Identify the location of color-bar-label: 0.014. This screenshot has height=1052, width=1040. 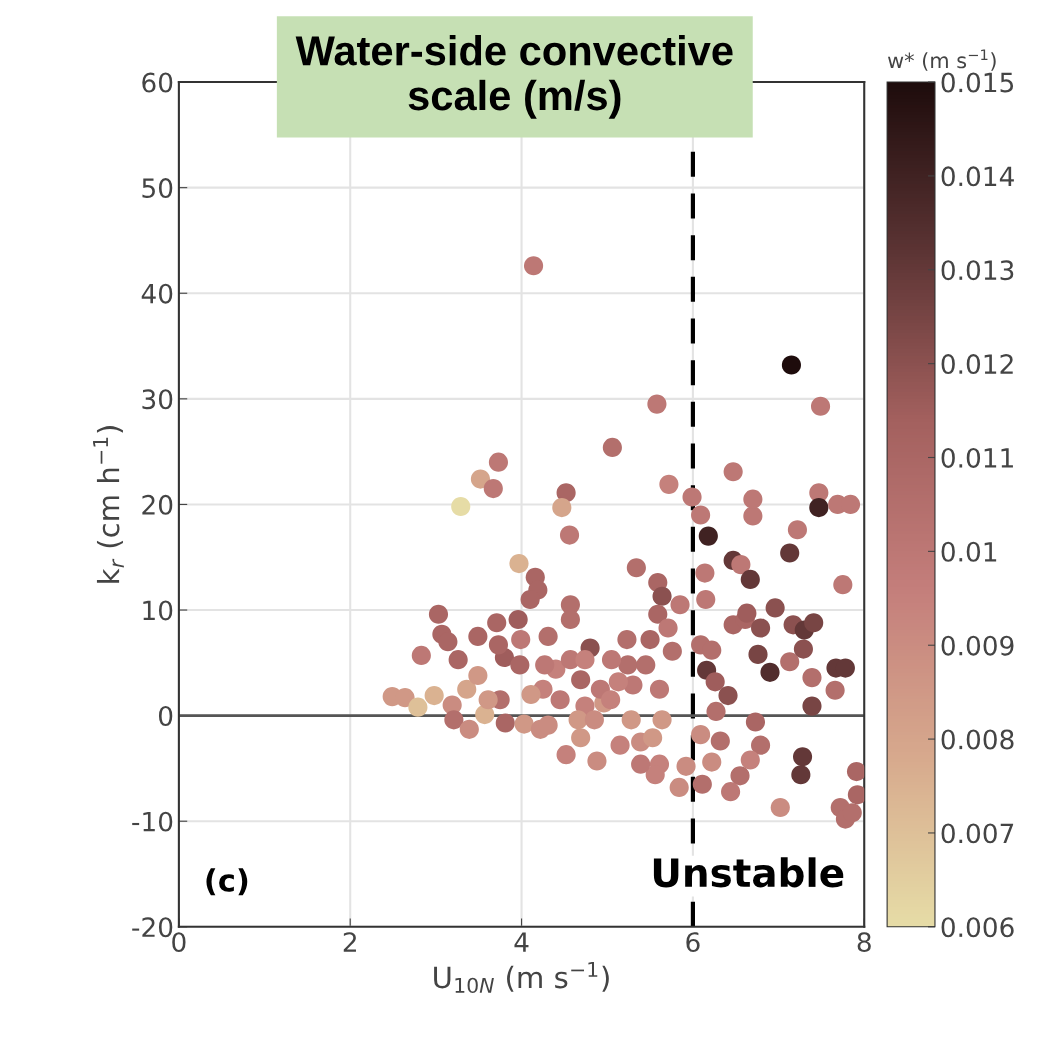
(977, 176).